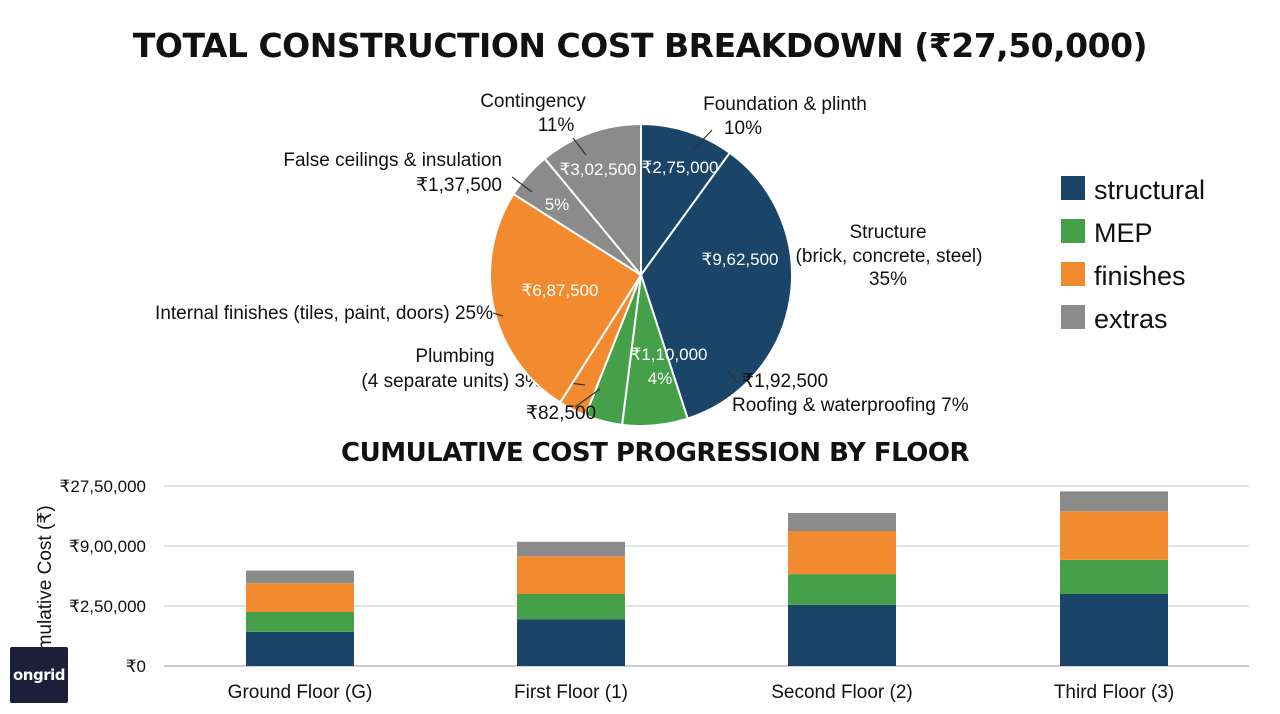  I want to click on pie-slice-outer-label: ₹82,500, so click(561, 413).